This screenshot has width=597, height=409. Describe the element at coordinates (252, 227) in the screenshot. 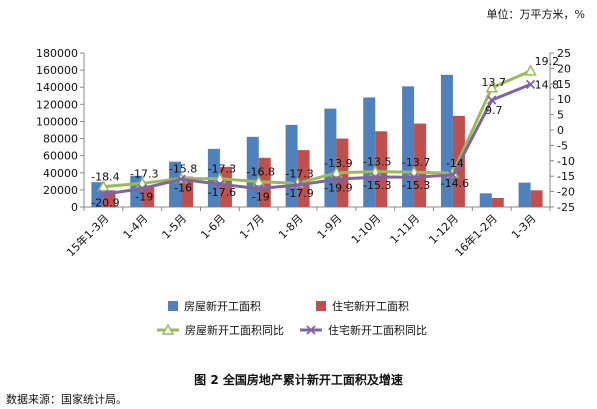

I see `x-tick-label: 1-7月` at that location.